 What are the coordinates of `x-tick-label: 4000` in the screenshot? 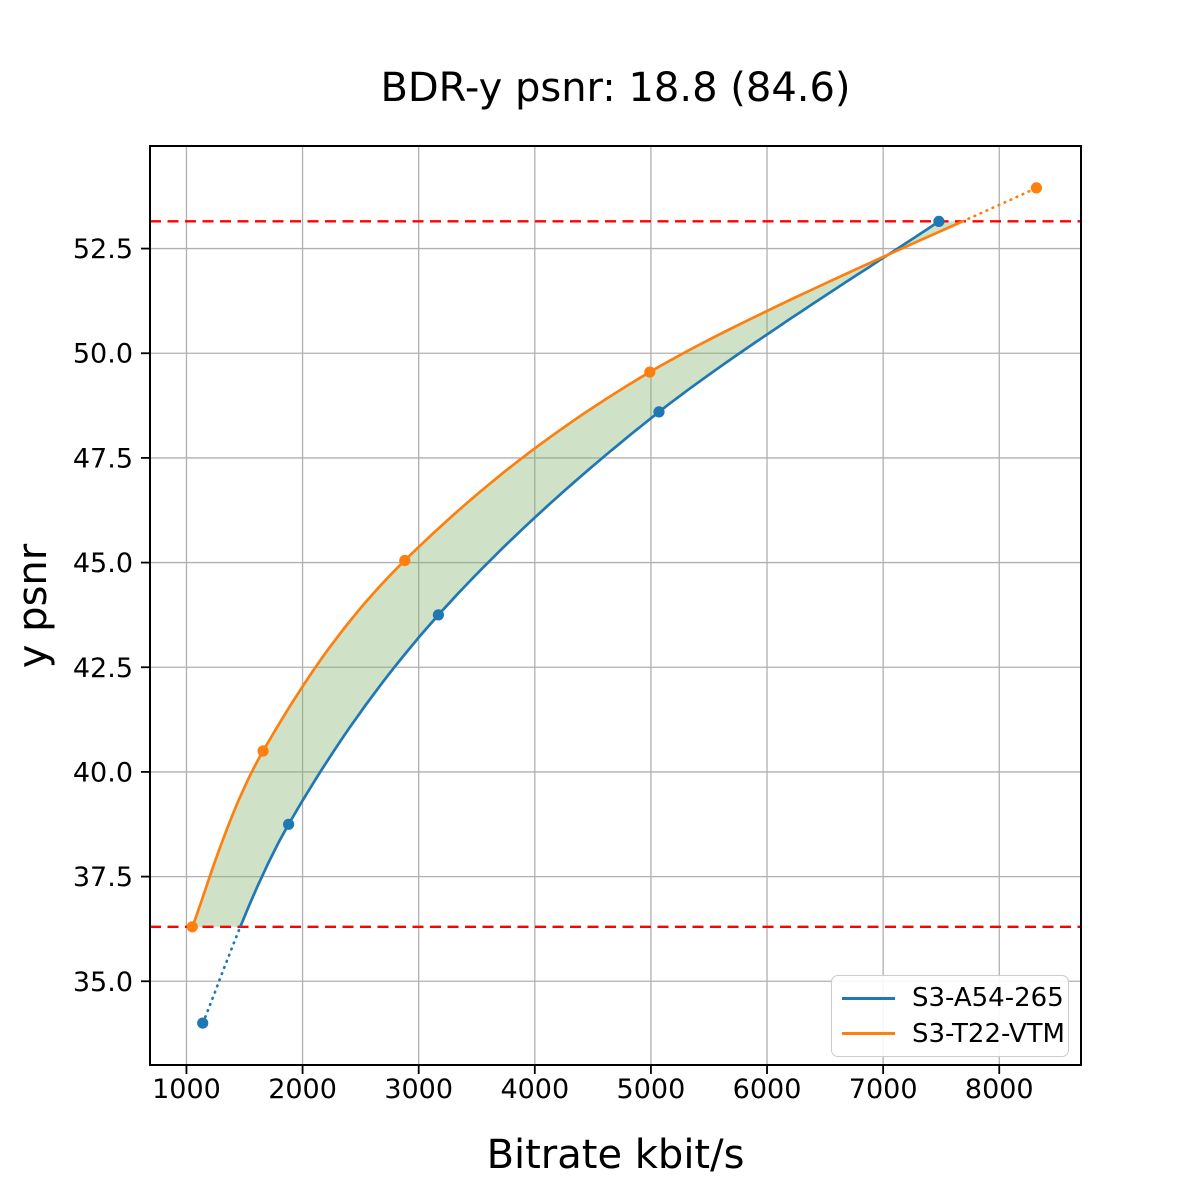 It's located at (534, 1089).